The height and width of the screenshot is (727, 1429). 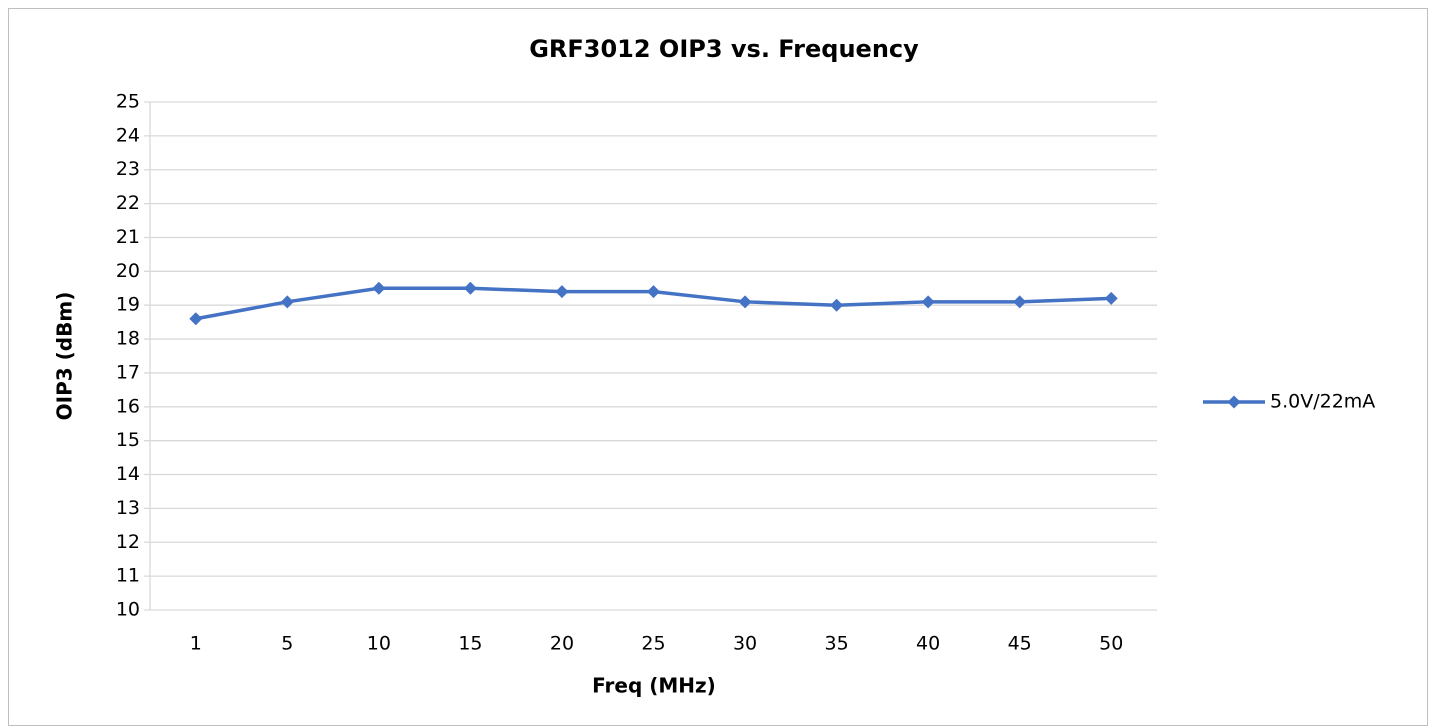 I want to click on y-tick-label: 23, so click(x=128, y=169).